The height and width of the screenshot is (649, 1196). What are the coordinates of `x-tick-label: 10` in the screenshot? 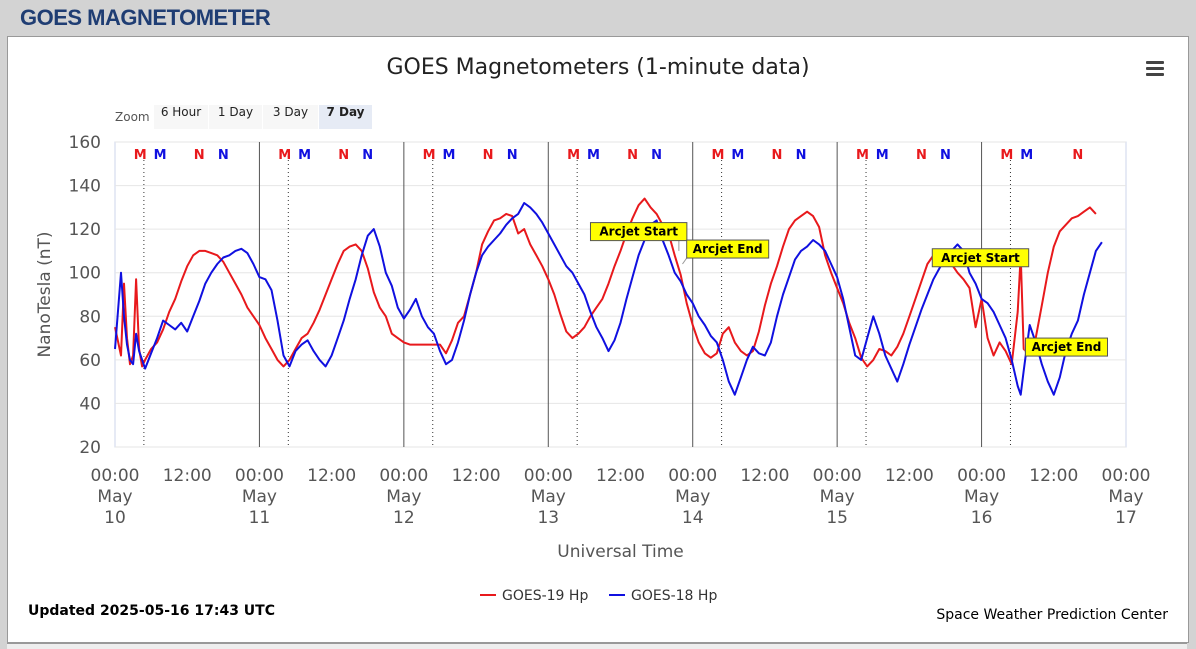 It's located at (115, 518).